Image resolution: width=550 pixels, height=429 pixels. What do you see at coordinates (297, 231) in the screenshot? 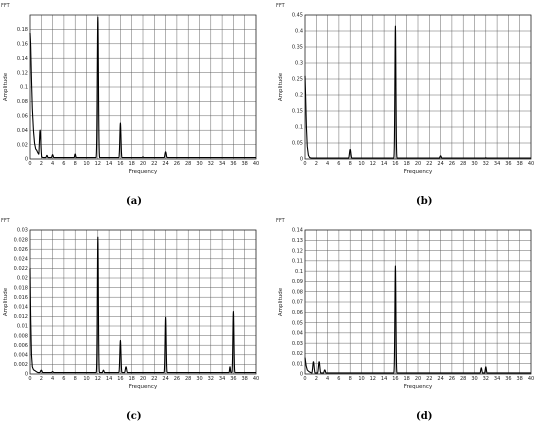
I see `y-tick-label: 0.14` at bounding box center [297, 231].